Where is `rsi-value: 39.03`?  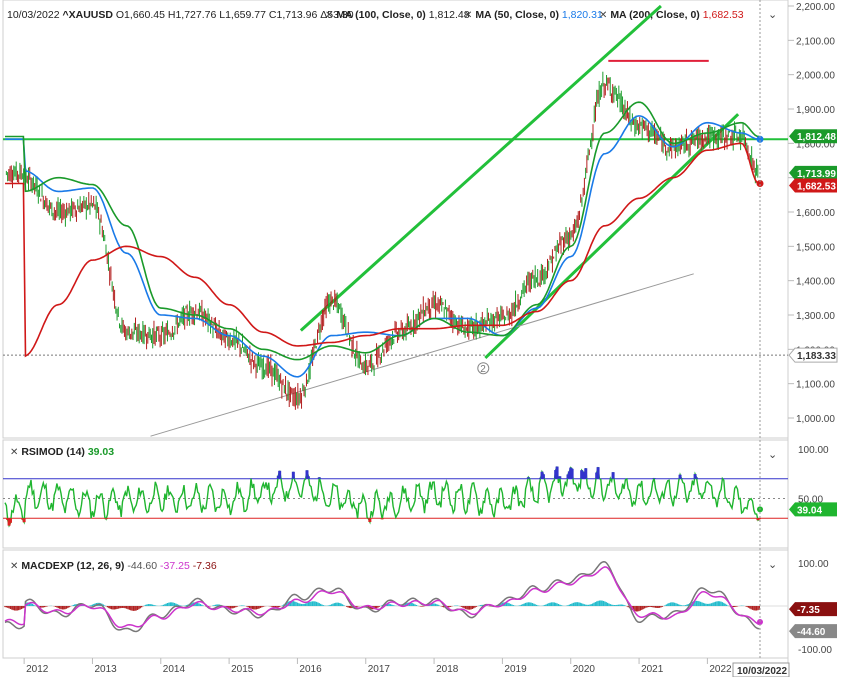
rsi-value: 39.03 is located at coordinates (101, 452).